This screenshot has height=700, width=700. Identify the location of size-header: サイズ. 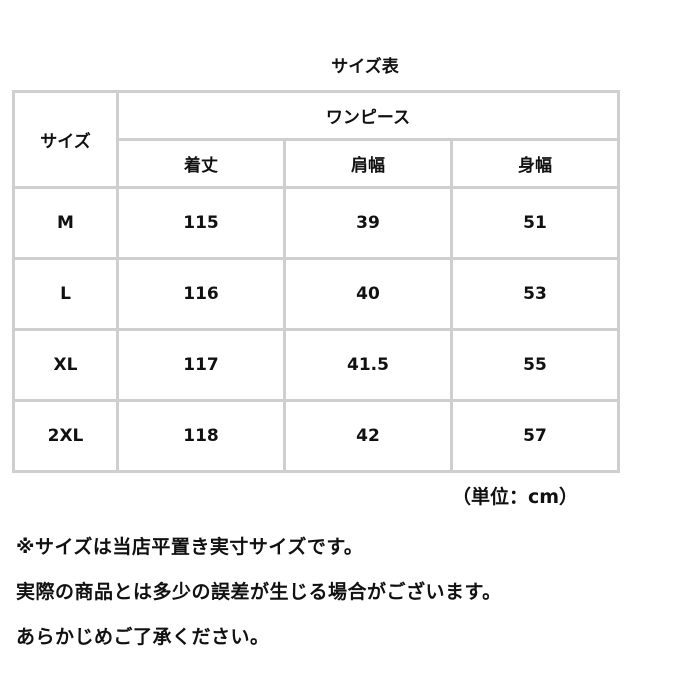
(65, 139).